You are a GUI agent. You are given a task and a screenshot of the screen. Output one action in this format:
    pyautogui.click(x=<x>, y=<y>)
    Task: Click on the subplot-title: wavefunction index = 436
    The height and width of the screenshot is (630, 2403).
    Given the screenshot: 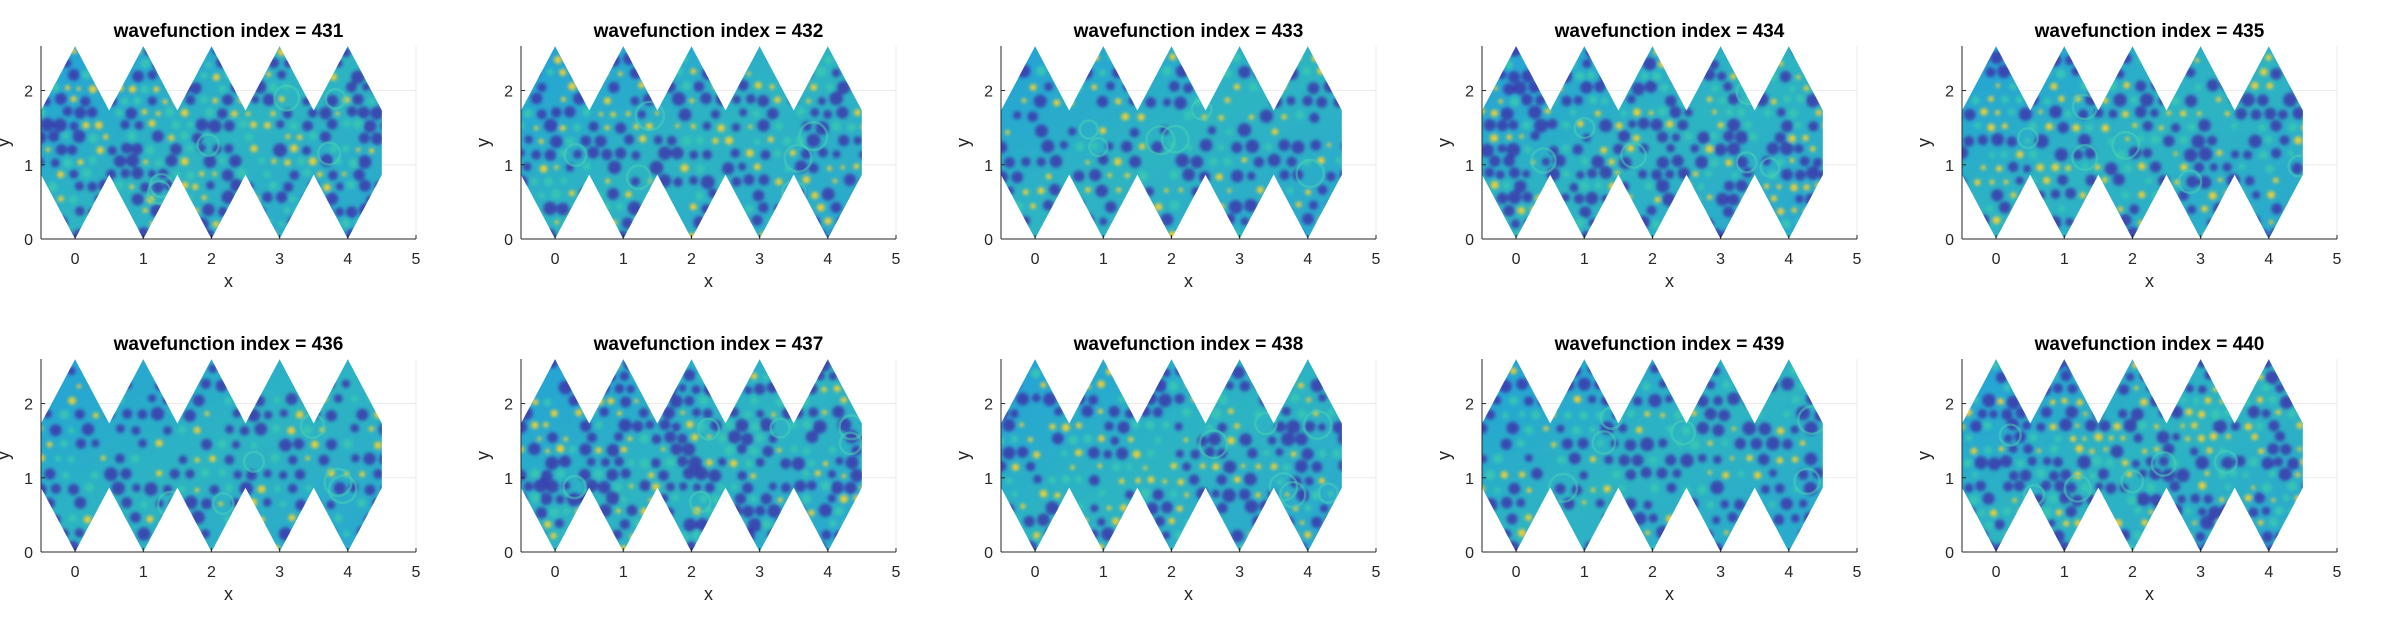 What is the action you would take?
    pyautogui.click(x=228, y=344)
    